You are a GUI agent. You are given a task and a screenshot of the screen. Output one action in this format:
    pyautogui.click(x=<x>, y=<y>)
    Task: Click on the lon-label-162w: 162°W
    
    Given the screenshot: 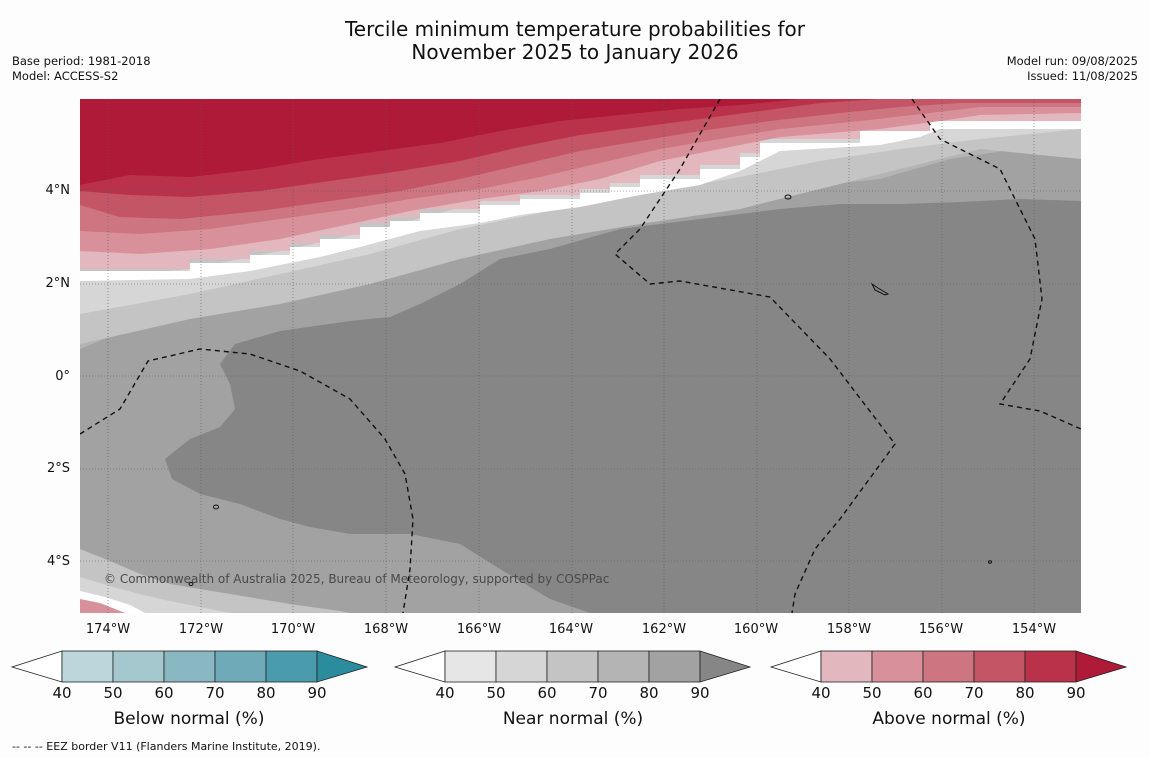 What is the action you would take?
    pyautogui.click(x=664, y=629)
    